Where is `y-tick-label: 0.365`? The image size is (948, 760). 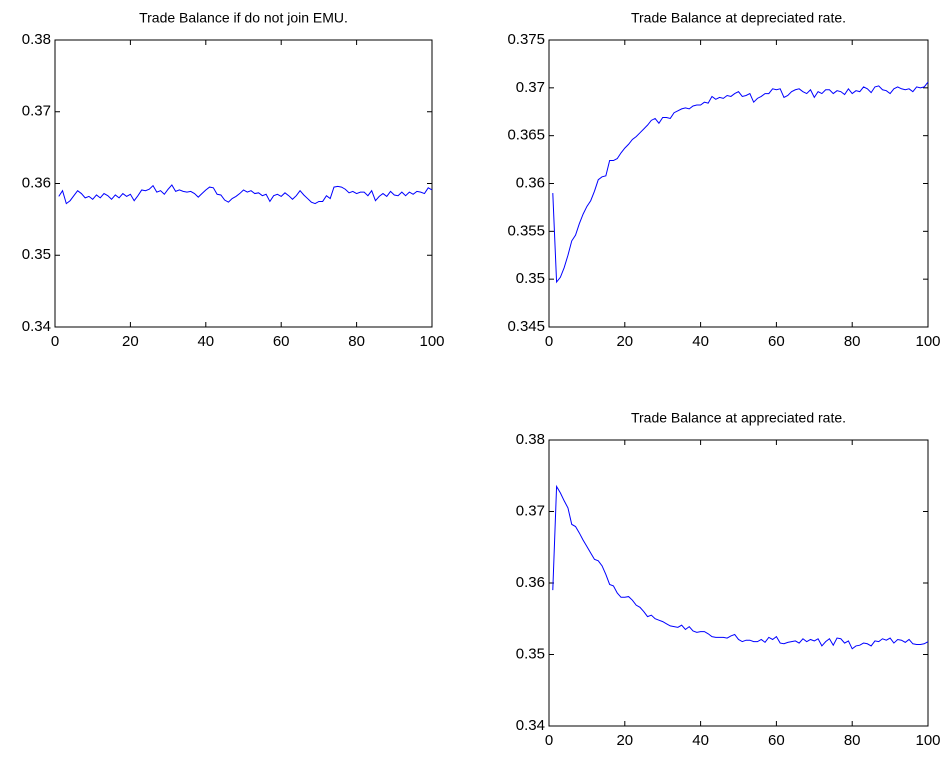
y-tick-label: 0.365 is located at coordinates (526, 135).